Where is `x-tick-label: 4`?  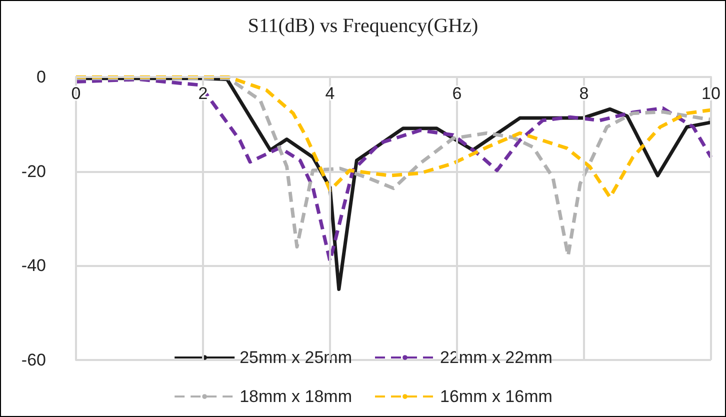 x-tick-label: 4 is located at coordinates (330, 93).